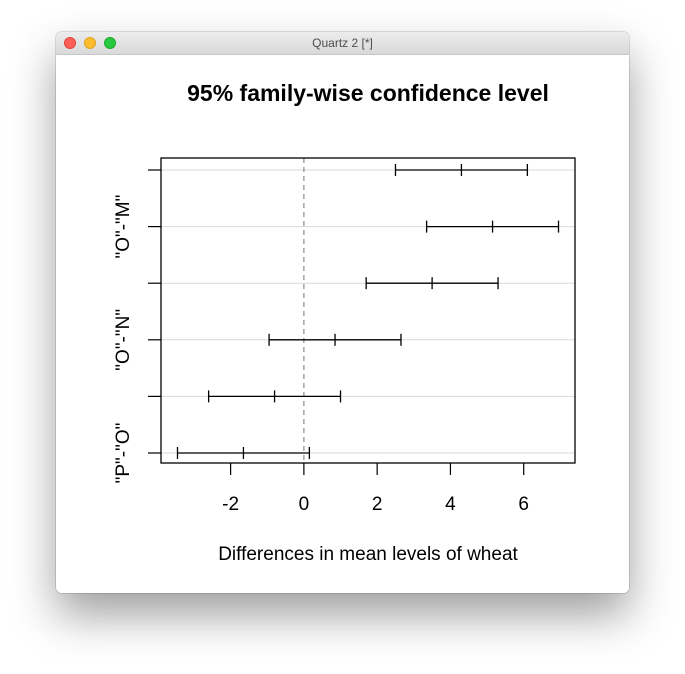 Image resolution: width=685 pixels, height=674 pixels. Describe the element at coordinates (70, 43) in the screenshot. I see `close-window-button` at that location.